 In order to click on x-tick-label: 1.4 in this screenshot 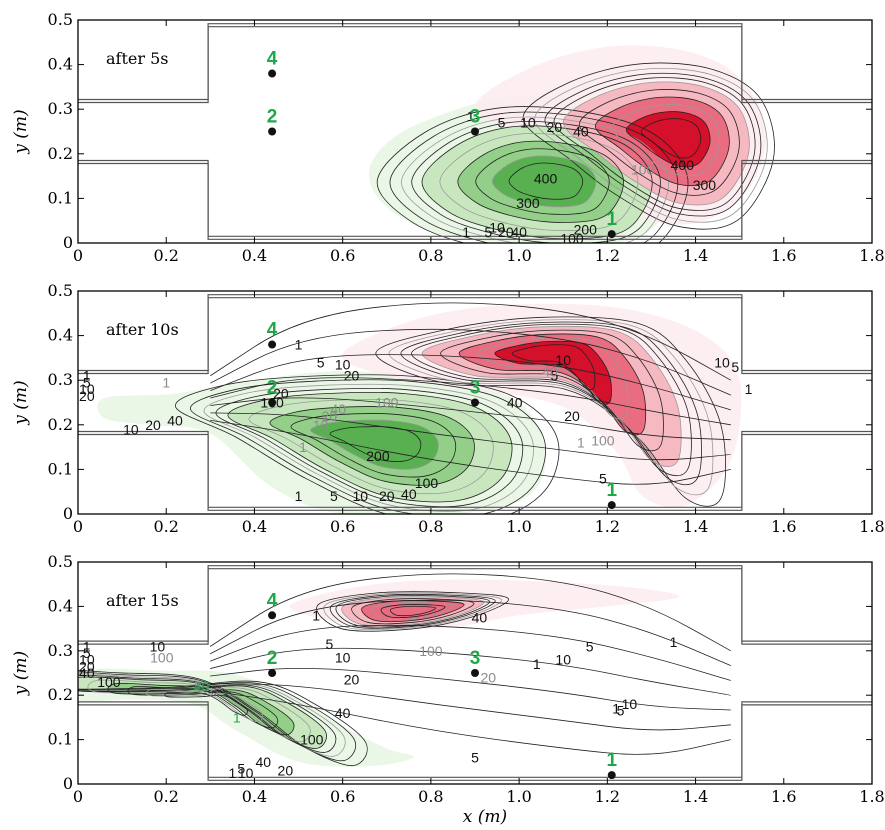, I will do `click(695, 526)`.